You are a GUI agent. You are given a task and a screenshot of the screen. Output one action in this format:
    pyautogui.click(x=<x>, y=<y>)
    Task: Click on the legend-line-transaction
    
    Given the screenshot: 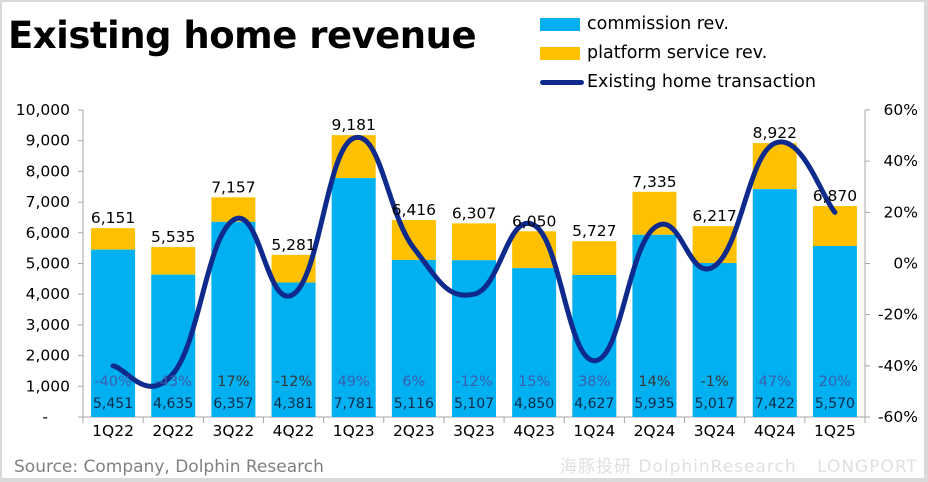 What is the action you would take?
    pyautogui.click(x=562, y=82)
    